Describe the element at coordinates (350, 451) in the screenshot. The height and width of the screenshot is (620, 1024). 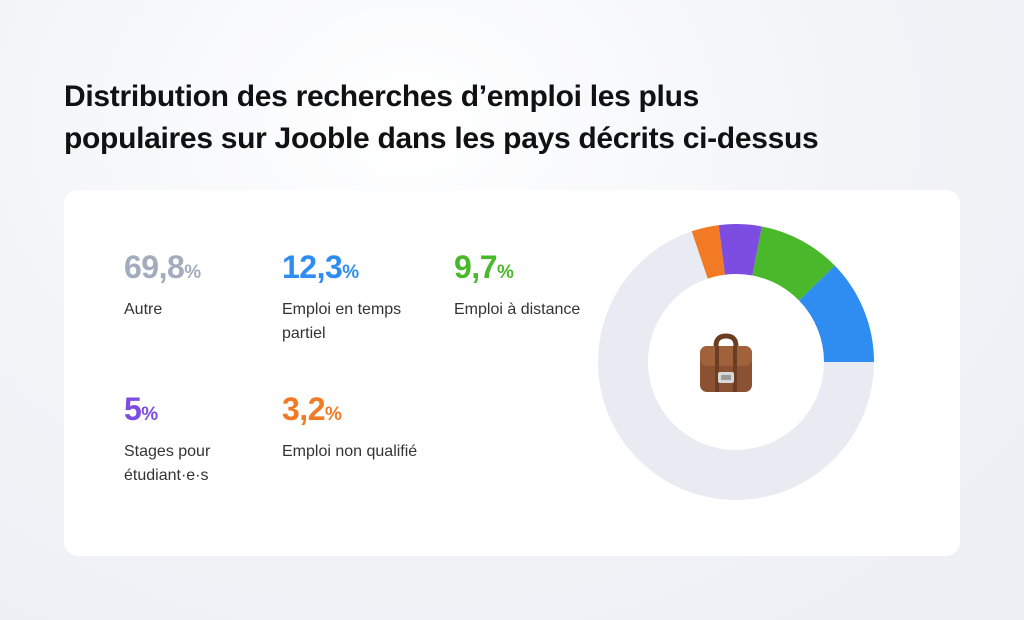
I see `stat-label: Emploi non qualifié` at that location.